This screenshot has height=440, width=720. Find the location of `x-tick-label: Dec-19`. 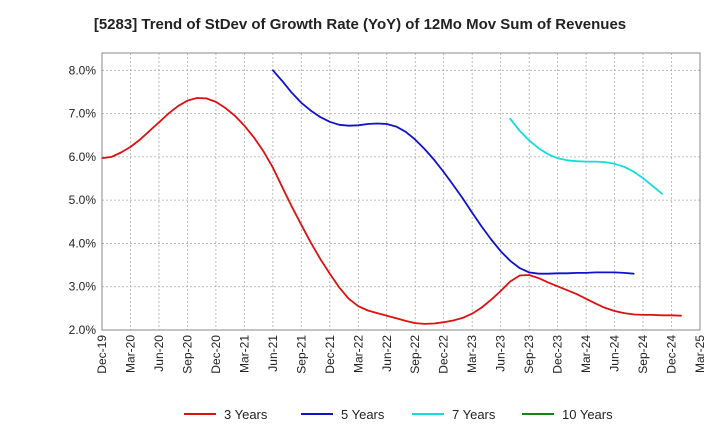

x-tick-label: Dec-19 is located at coordinates (102, 354).